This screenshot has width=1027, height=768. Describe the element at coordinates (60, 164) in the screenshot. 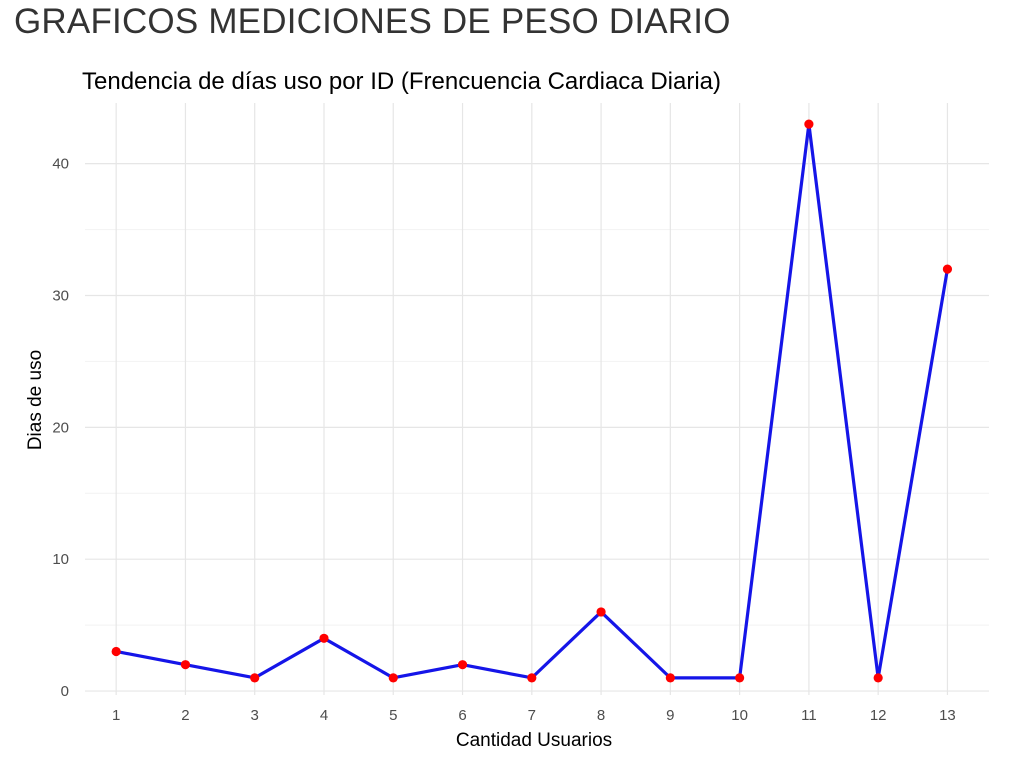

I see `y-tick-label: 40` at that location.